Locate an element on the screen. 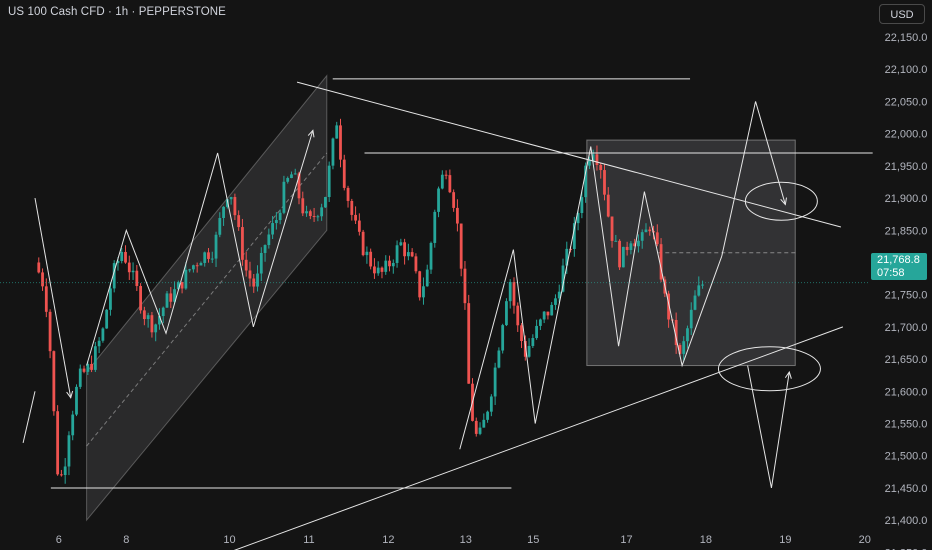  symbol-title: US 100 Cash CFD · 1h · PEPPERSTONE is located at coordinates (117, 12).